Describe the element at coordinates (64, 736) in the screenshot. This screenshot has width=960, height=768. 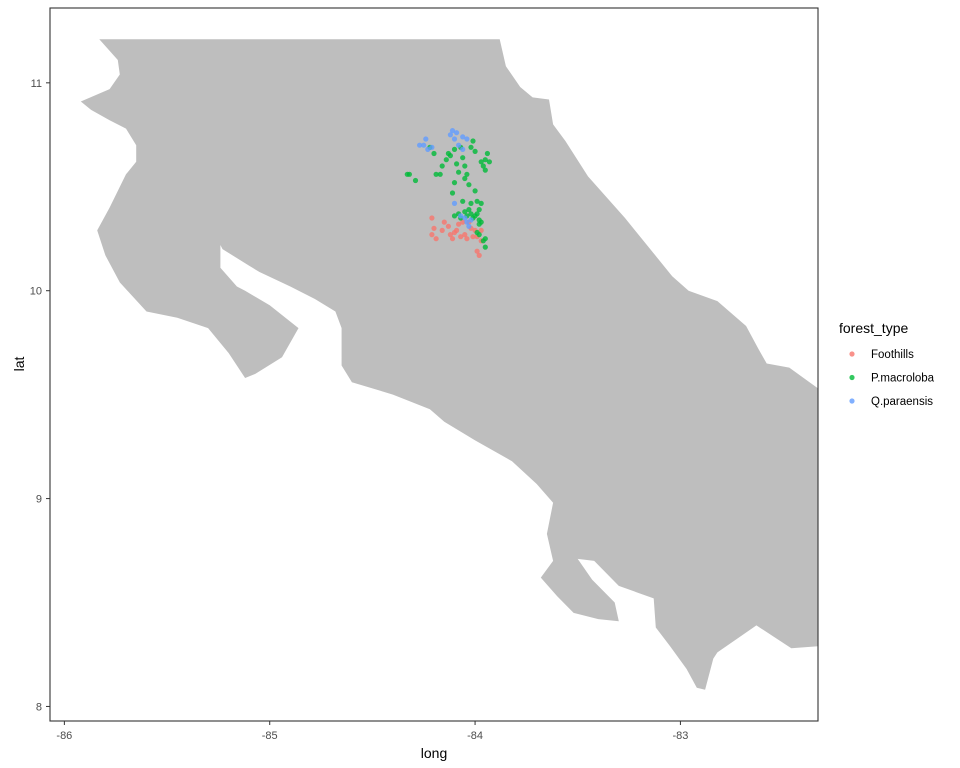
I see `x-tick-label: -86` at that location.